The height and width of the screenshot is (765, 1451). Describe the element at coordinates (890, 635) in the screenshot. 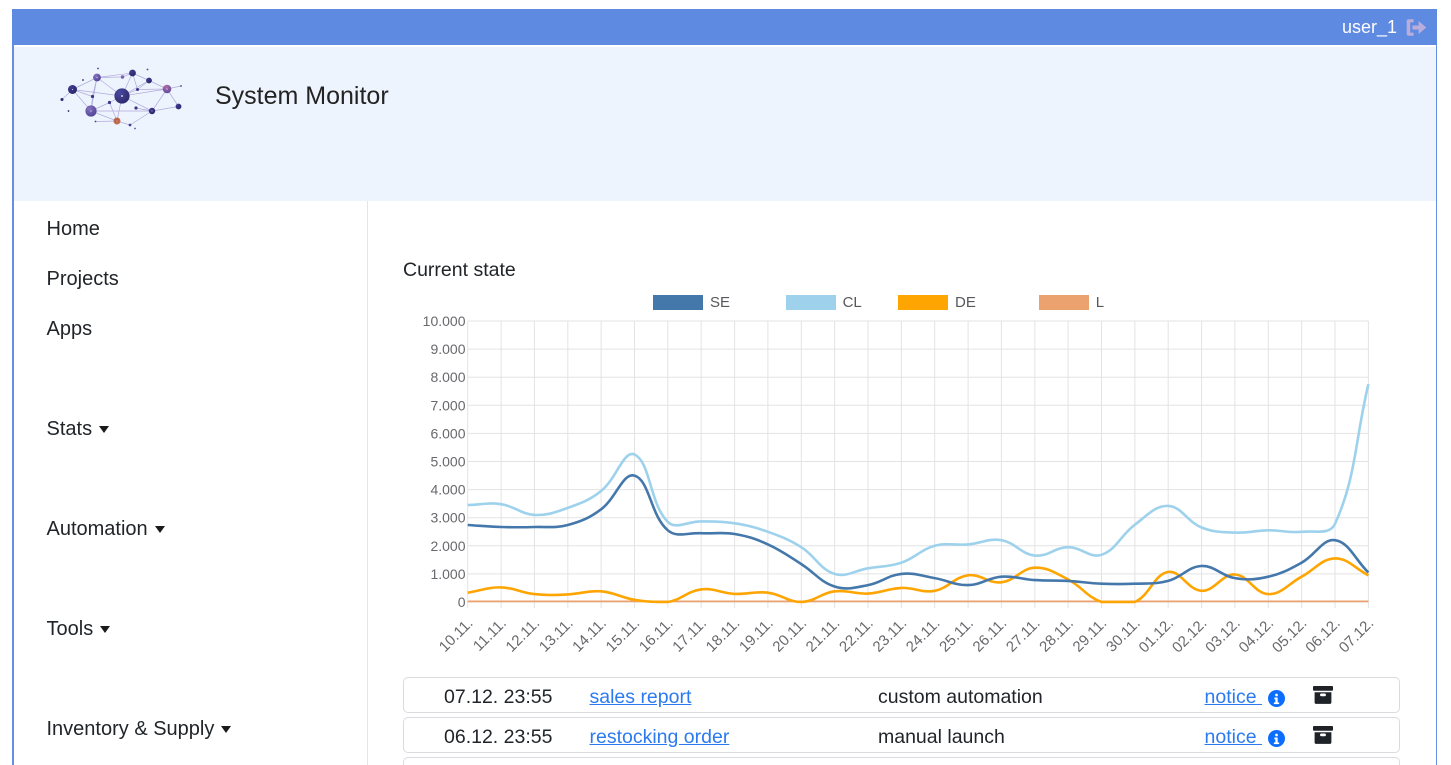

I see `svg-text: 23.11.` at that location.